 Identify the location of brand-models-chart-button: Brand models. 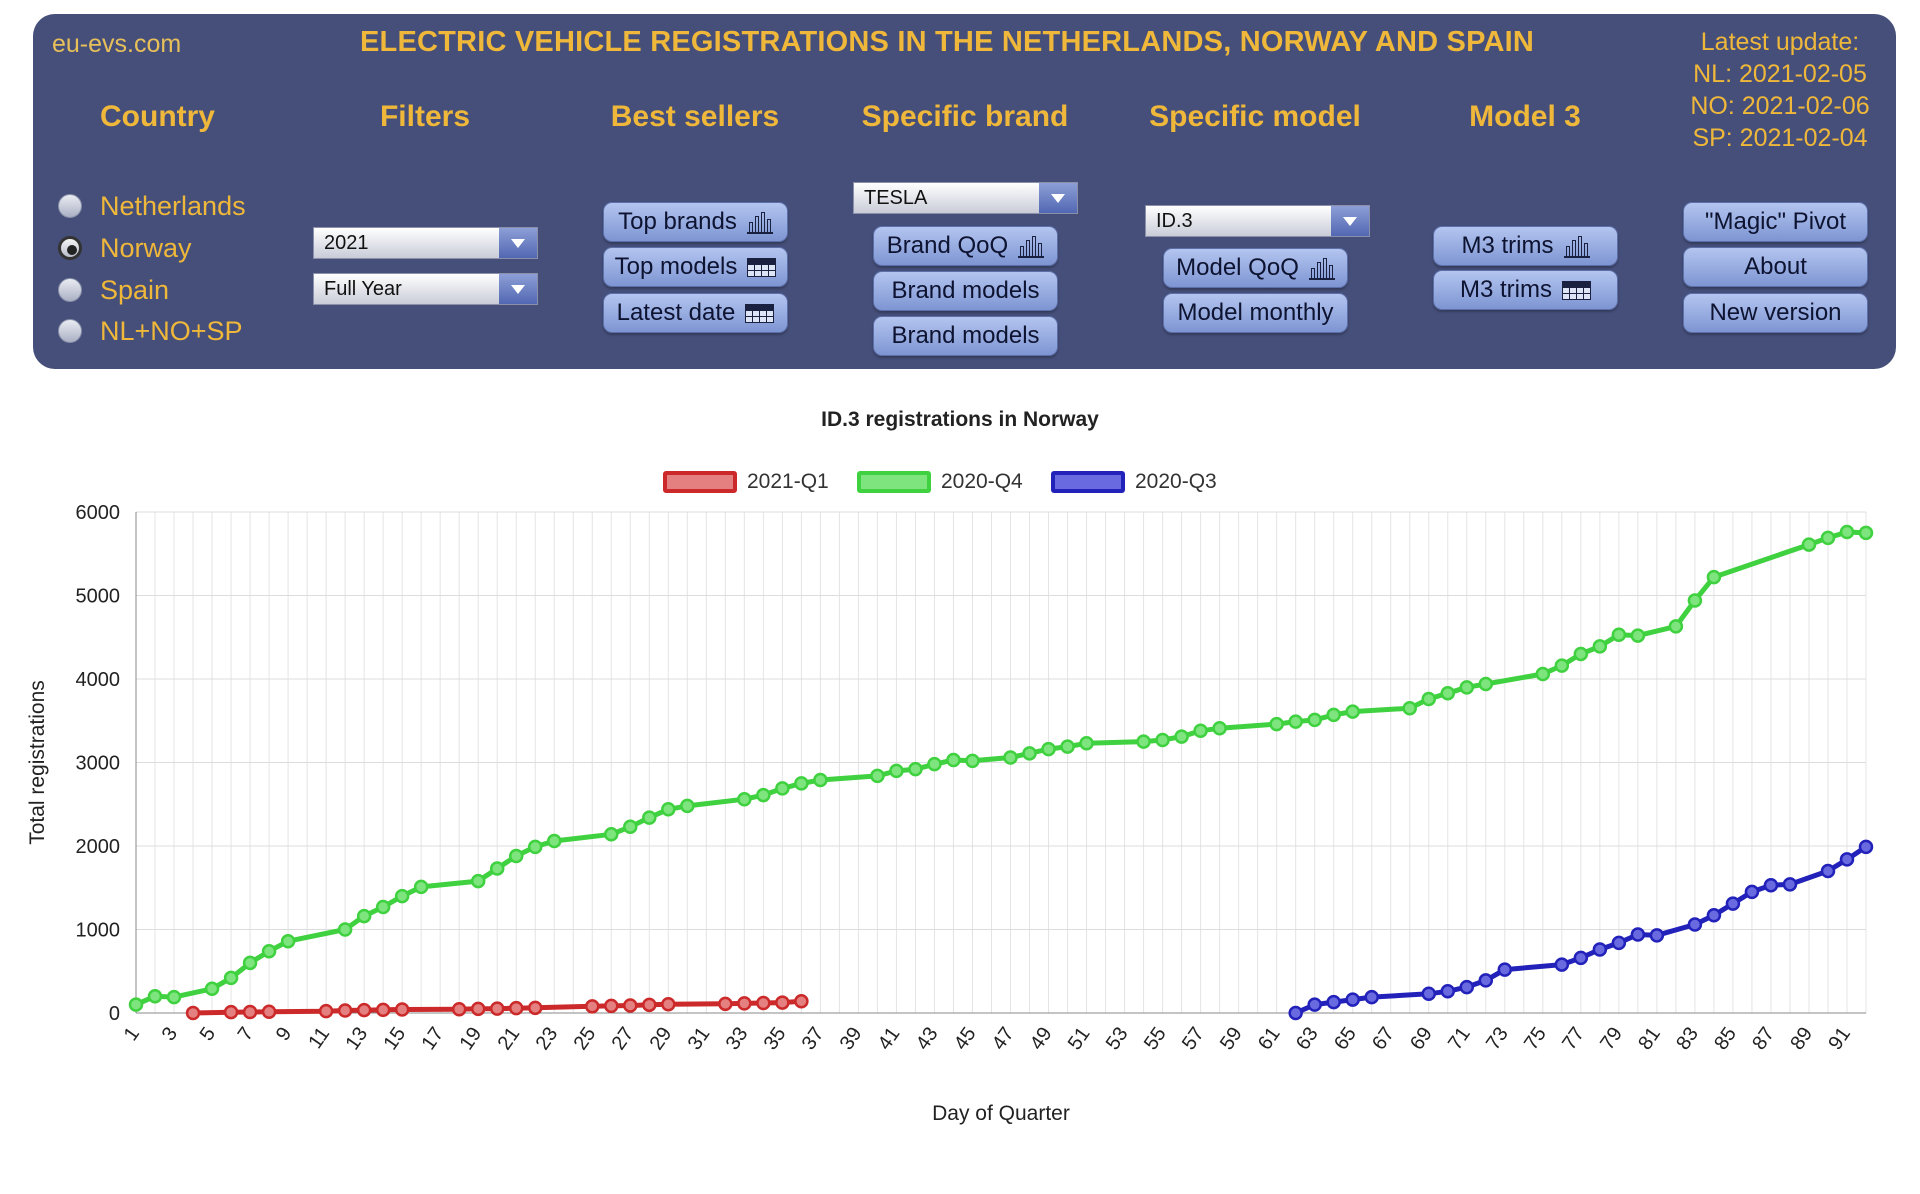
(965, 291).